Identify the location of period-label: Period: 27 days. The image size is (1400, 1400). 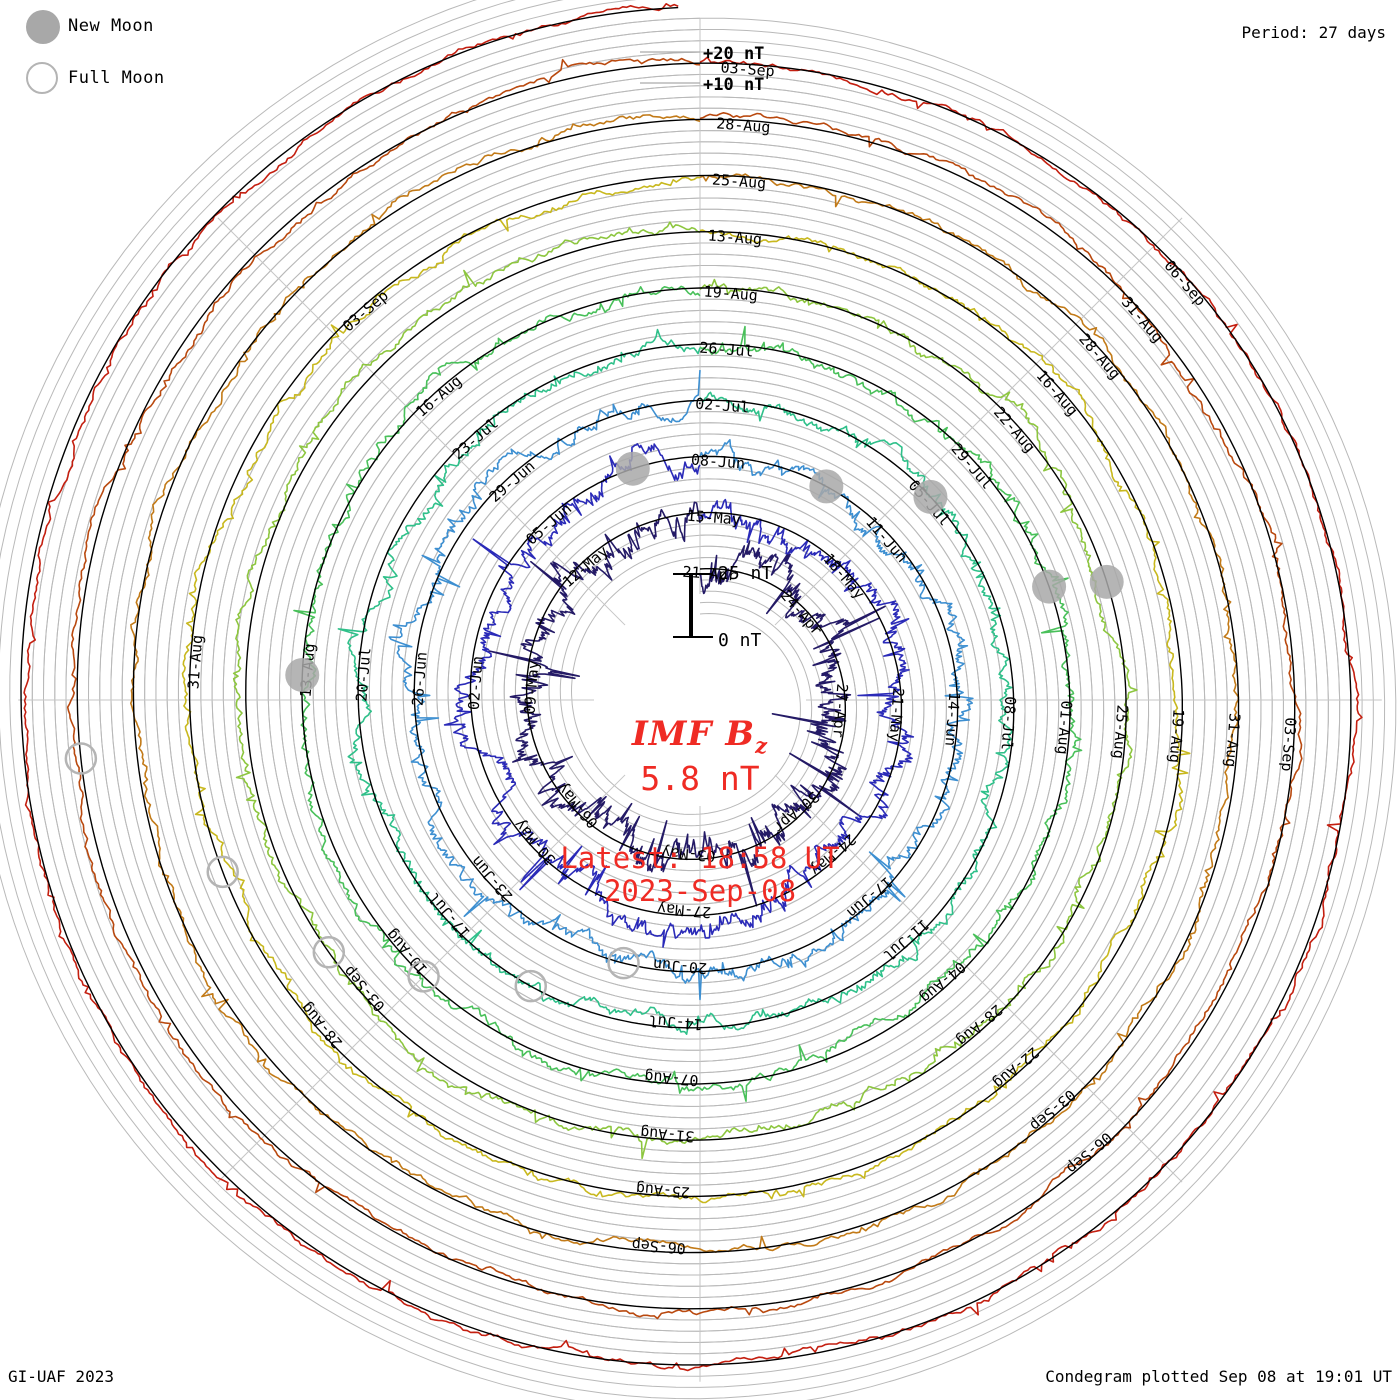
(1314, 32).